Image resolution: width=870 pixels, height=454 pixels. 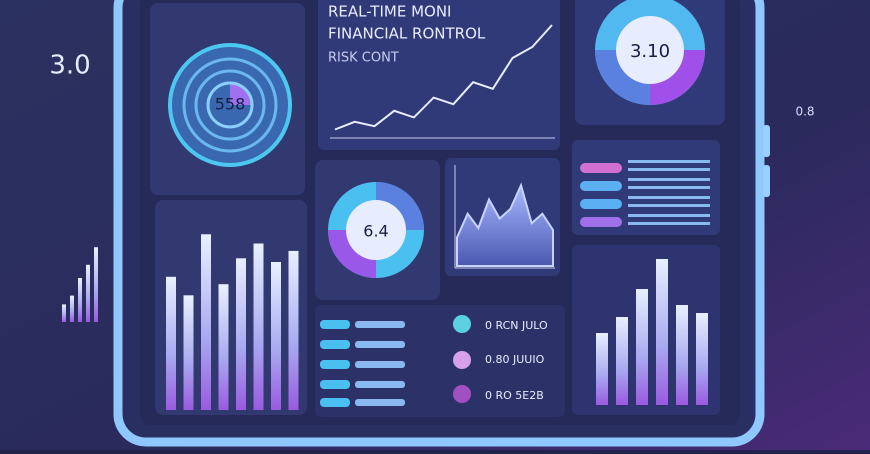 What do you see at coordinates (389, 12) in the screenshot?
I see `title-line: REAL-TIME MONI` at bounding box center [389, 12].